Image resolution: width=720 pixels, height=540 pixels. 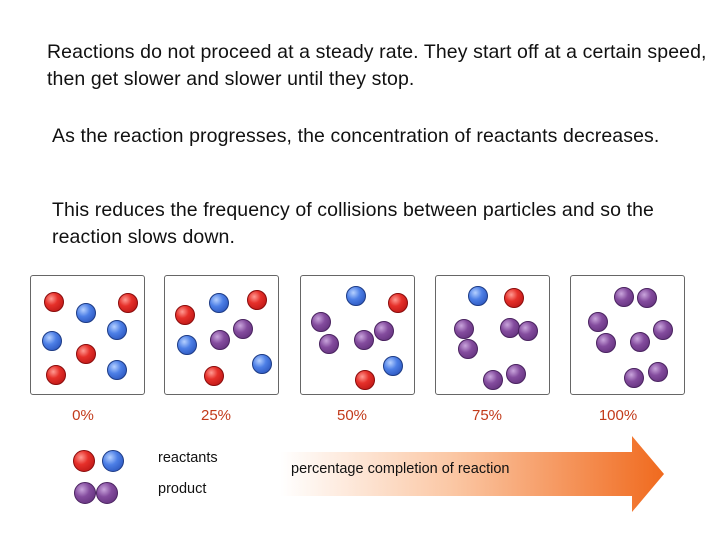 I want to click on legend-product-label: product, so click(x=182, y=489).